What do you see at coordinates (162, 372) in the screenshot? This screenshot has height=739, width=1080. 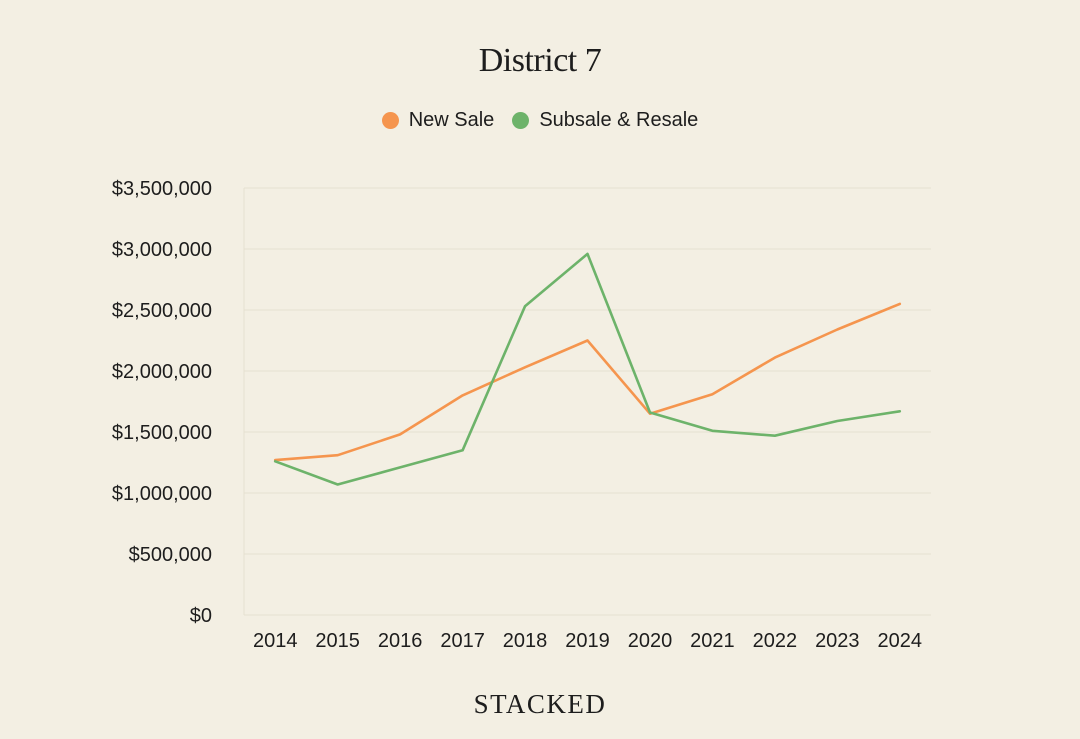 I see `y-tick-label: $2,000,000` at bounding box center [162, 372].